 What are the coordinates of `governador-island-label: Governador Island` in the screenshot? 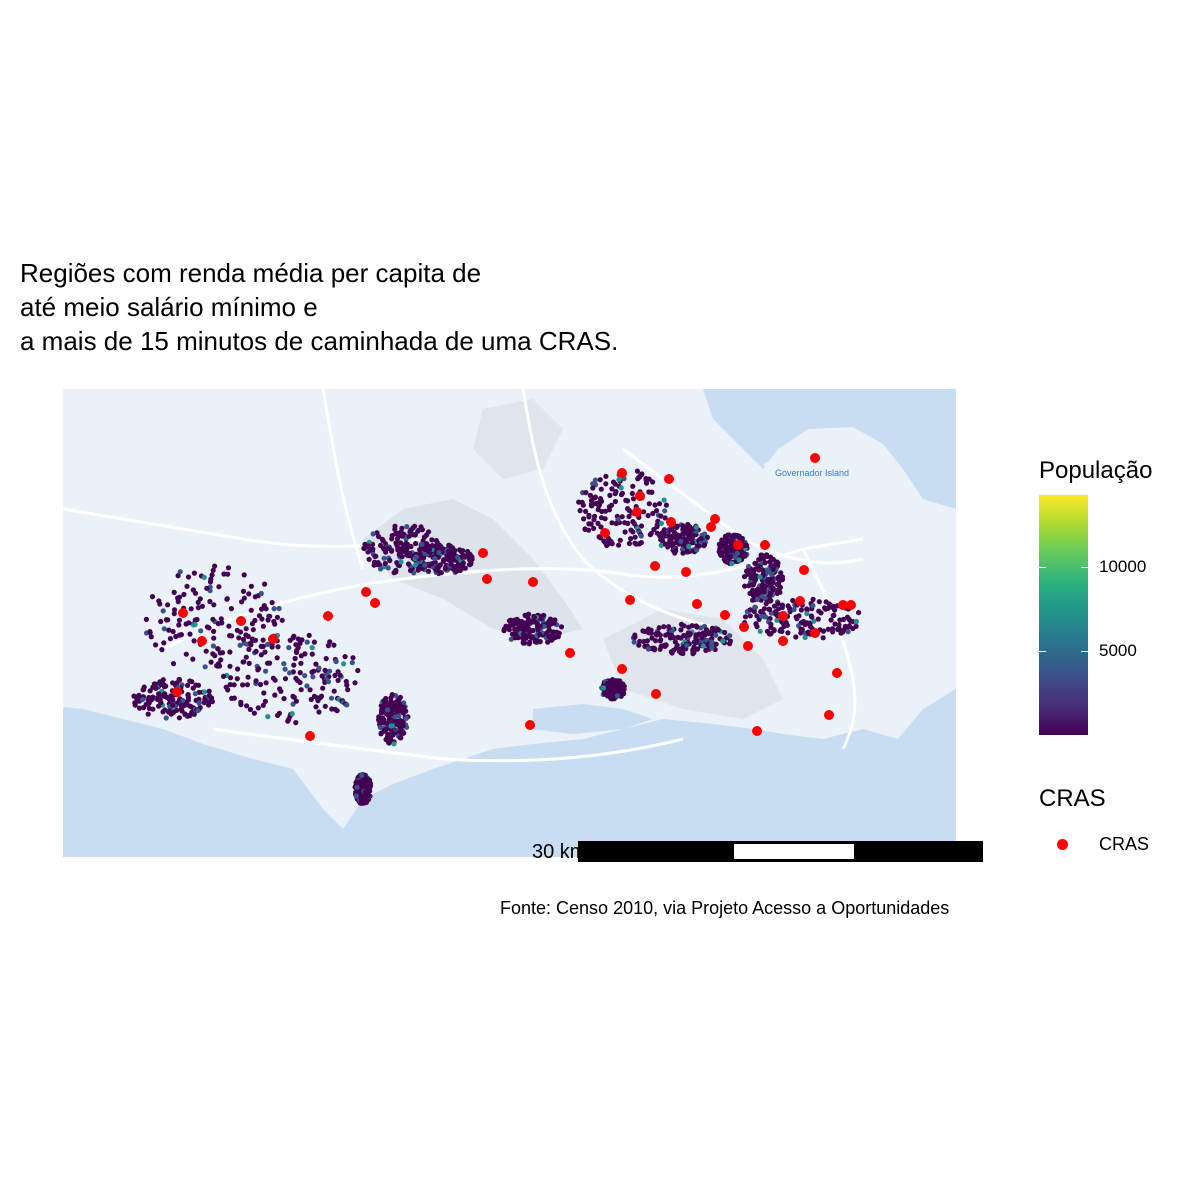 It's located at (812, 473).